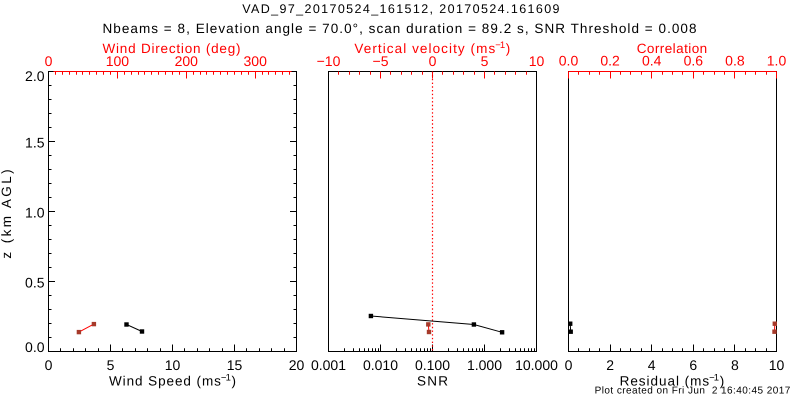 This screenshot has width=800, height=400. I want to click on svg-text: Wind Direction (deg), so click(172, 48).